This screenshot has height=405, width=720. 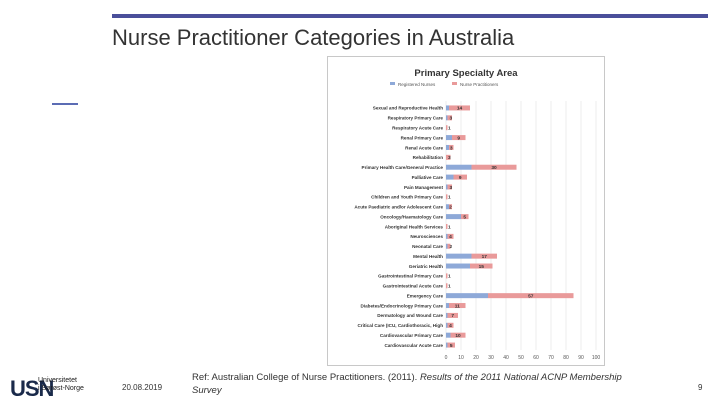 I want to click on bar-nurse-practitioners-diabetes-endocrinology-primary-care, so click(x=457, y=306).